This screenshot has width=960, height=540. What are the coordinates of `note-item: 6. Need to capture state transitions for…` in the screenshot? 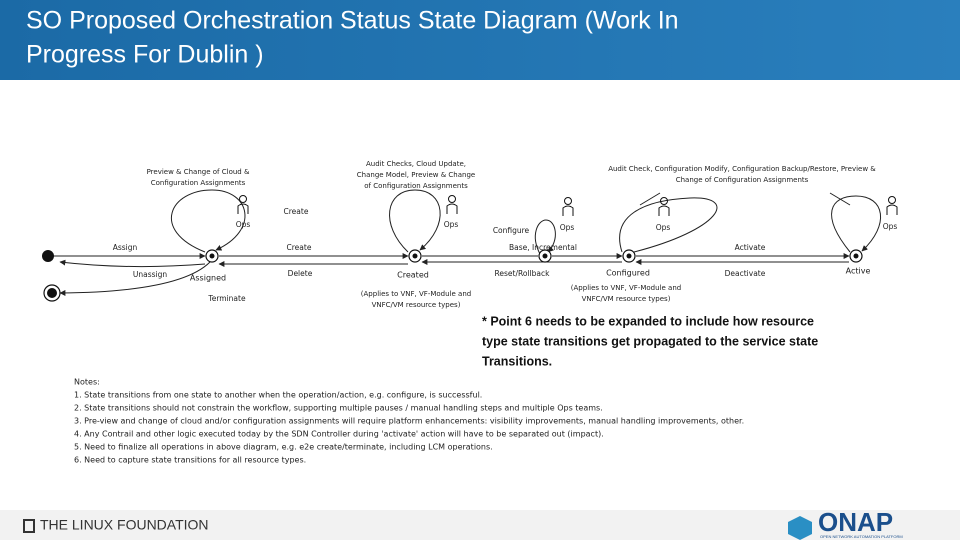 It's located at (190, 460).